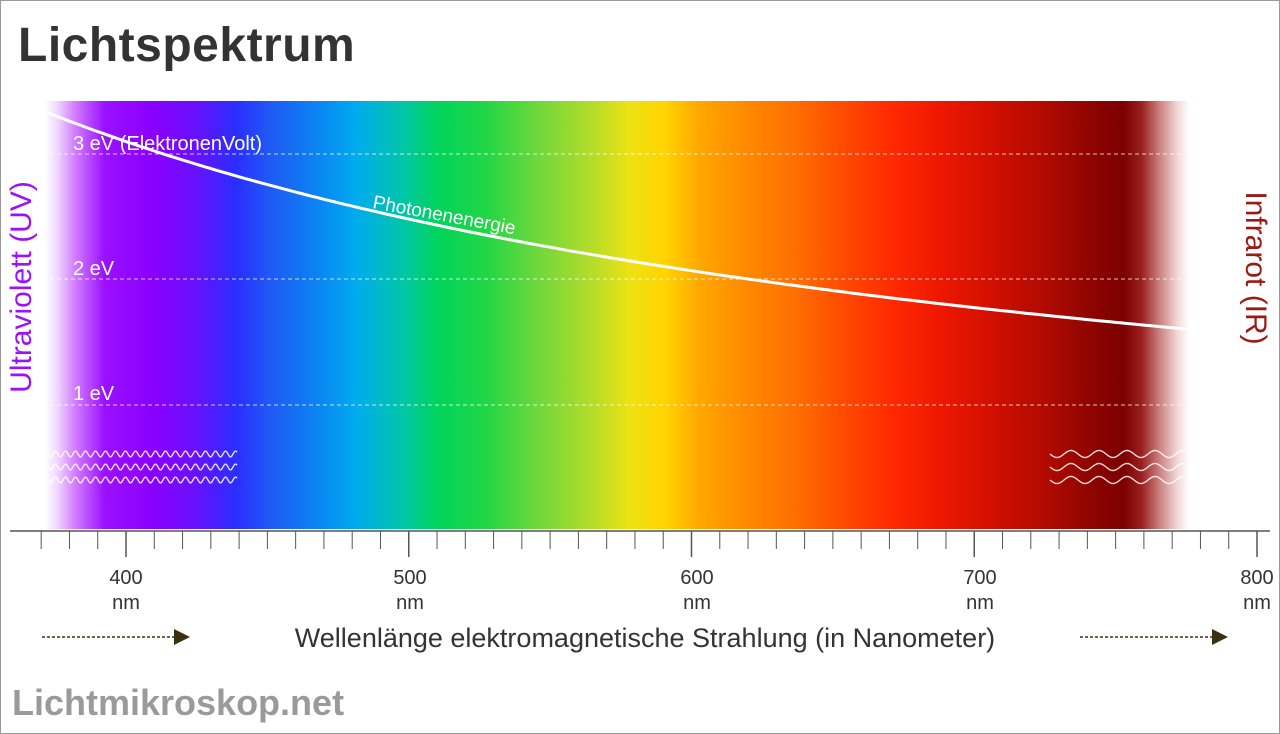  Describe the element at coordinates (94, 394) in the screenshot. I see `energy-label-1ev: 1 eV` at that location.